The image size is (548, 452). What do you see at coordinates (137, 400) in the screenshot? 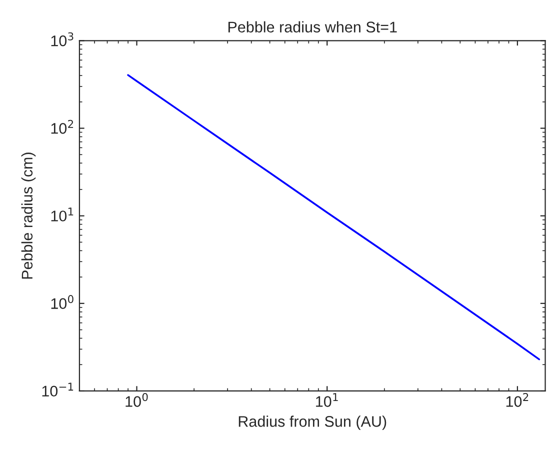
I see `x-tick-label: 10$^{0}$` at bounding box center [137, 400].